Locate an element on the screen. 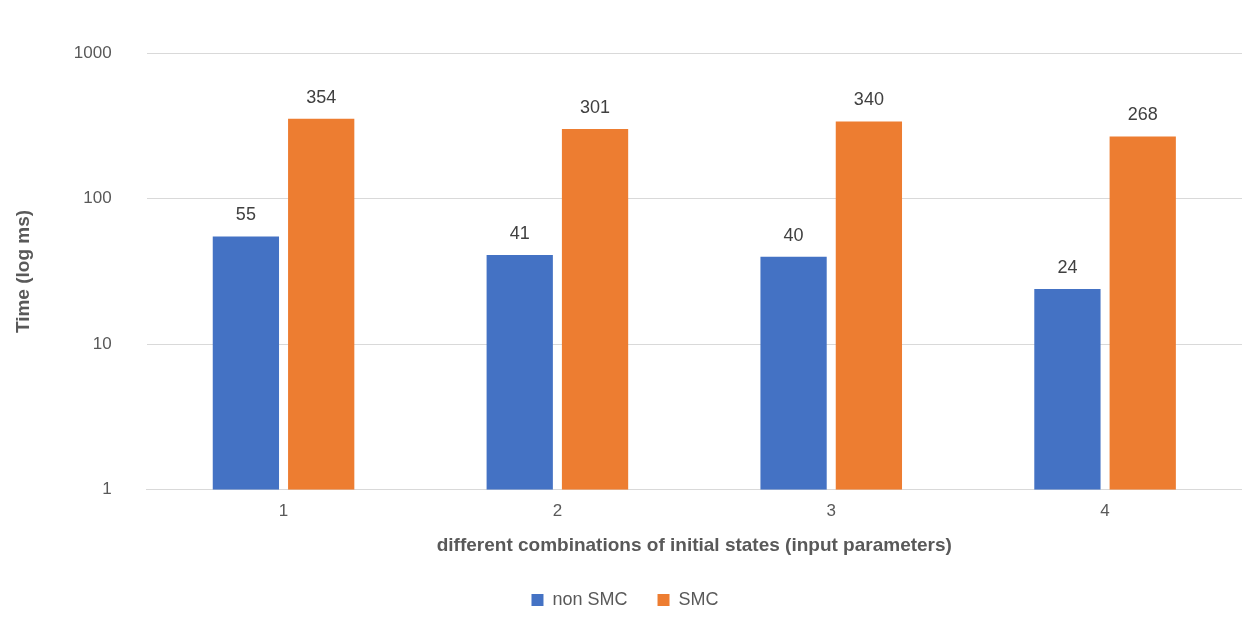  y-tick-label: 1 is located at coordinates (107, 489).